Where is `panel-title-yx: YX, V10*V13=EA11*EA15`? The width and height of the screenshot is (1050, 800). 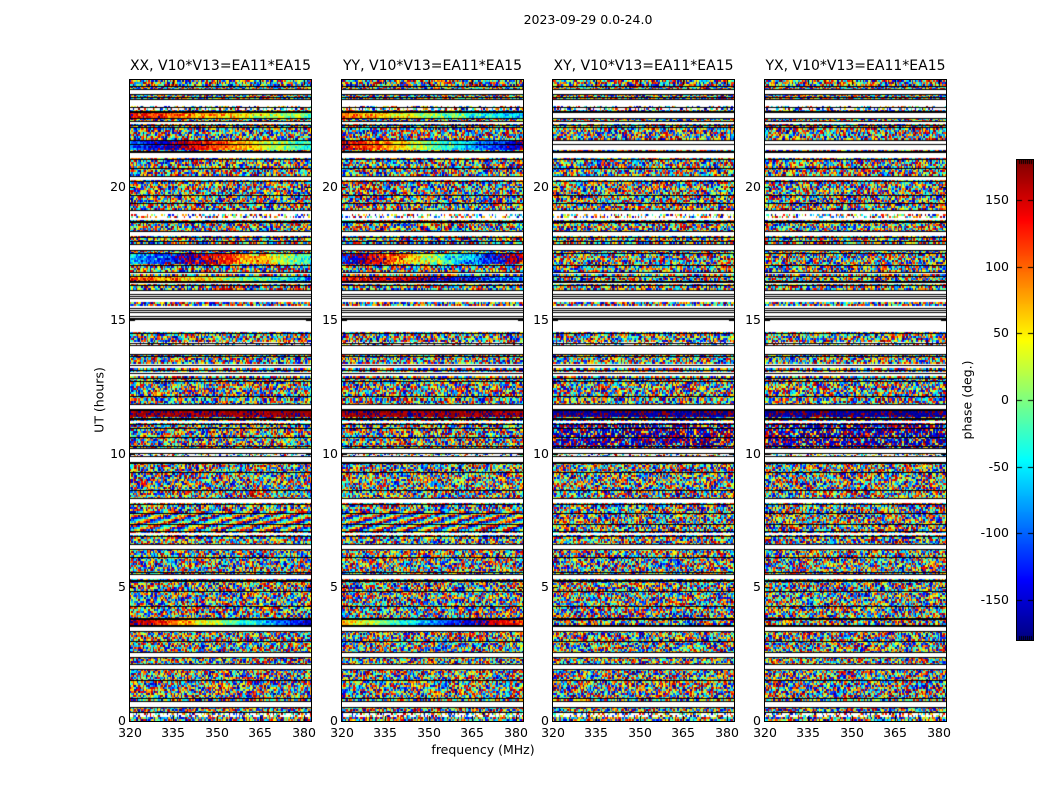 panel-title-yx: YX, V10*V13=EA11*EA15 is located at coordinates (855, 66).